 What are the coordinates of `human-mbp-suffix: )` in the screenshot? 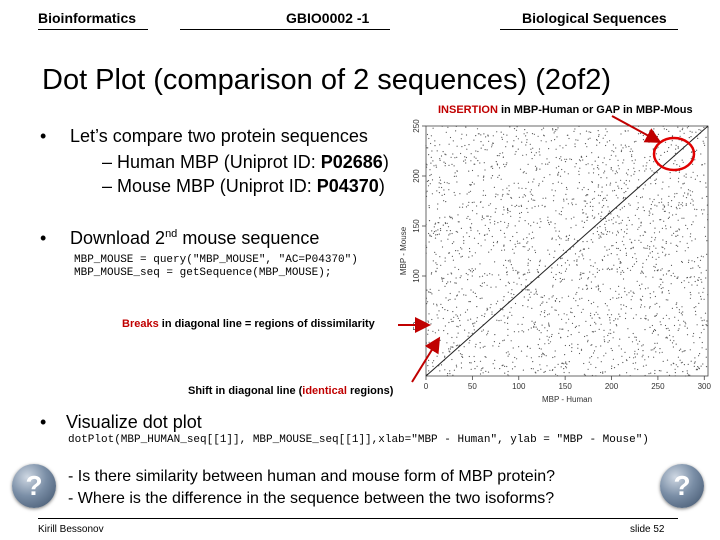 It's located at (385, 162).